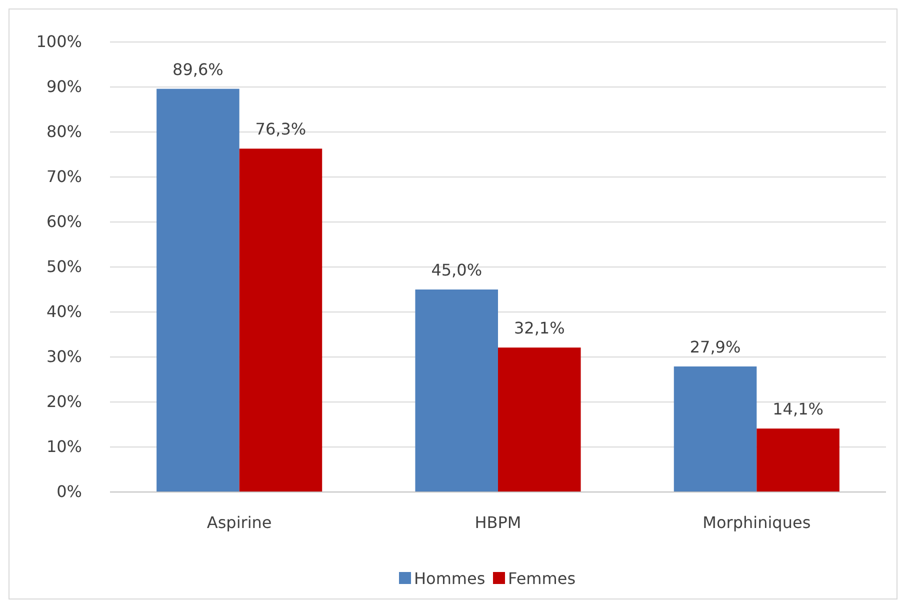 The height and width of the screenshot is (608, 906). What do you see at coordinates (280, 129) in the screenshot?
I see `data-label: 76,3%` at bounding box center [280, 129].